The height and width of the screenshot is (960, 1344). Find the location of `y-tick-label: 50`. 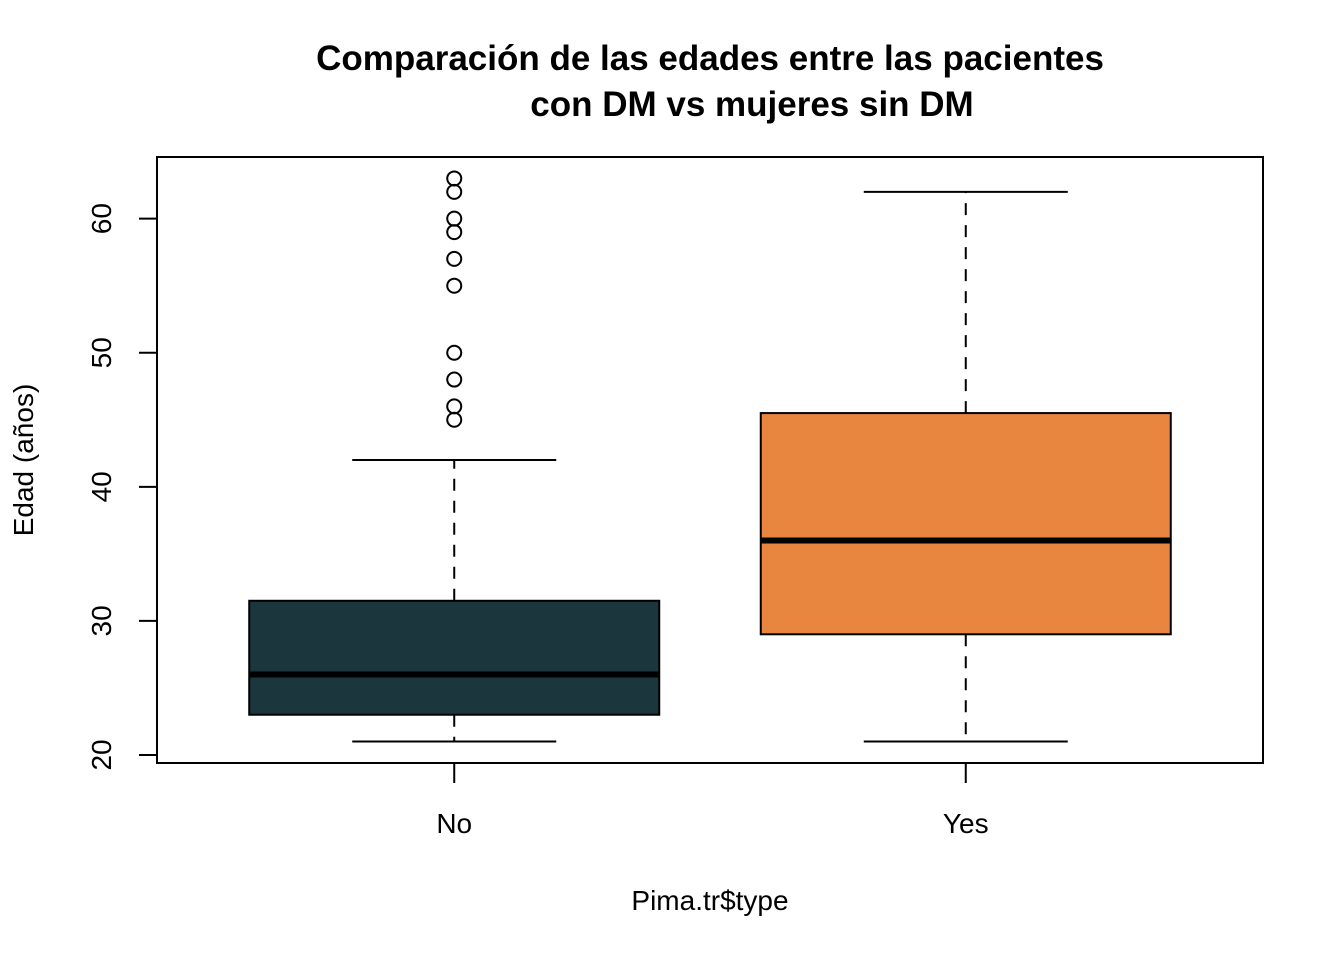

y-tick-label: 50 is located at coordinates (101, 352).